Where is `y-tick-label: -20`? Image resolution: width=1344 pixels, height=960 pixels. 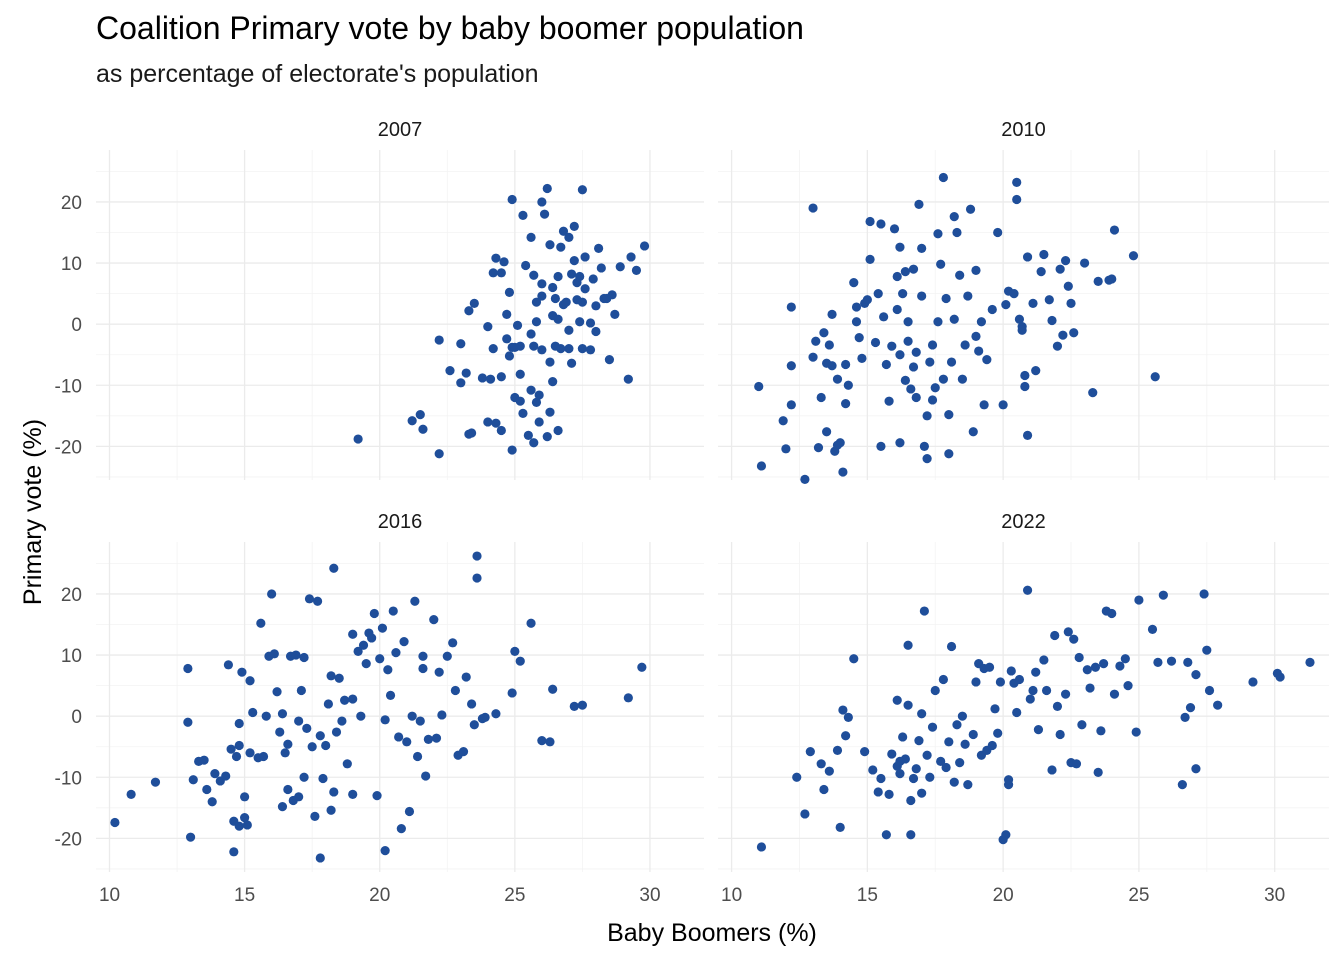 y-tick-label: -20 is located at coordinates (68, 839).